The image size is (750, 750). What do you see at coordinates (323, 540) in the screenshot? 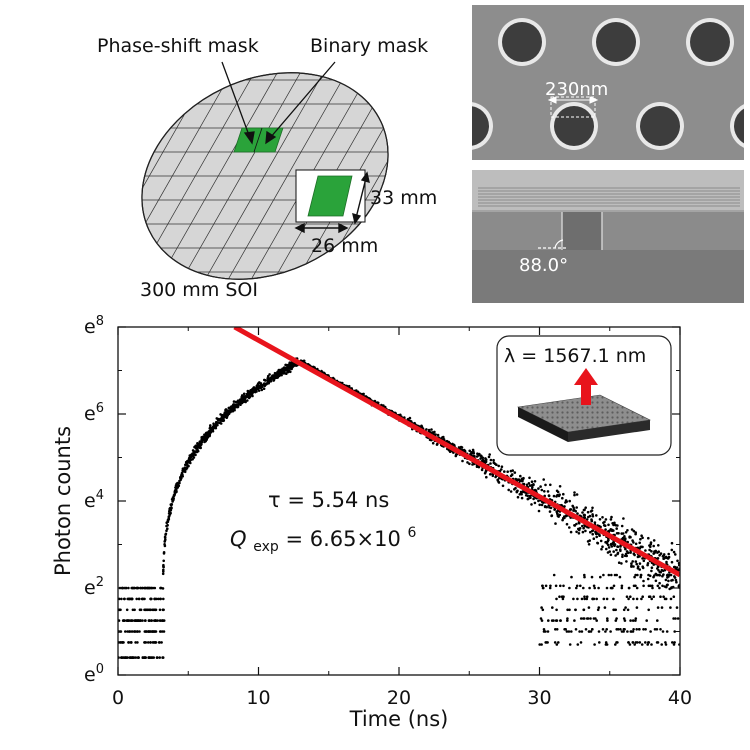
I see `q-annotation: Q exp = 6.65×10 6` at bounding box center [323, 540].